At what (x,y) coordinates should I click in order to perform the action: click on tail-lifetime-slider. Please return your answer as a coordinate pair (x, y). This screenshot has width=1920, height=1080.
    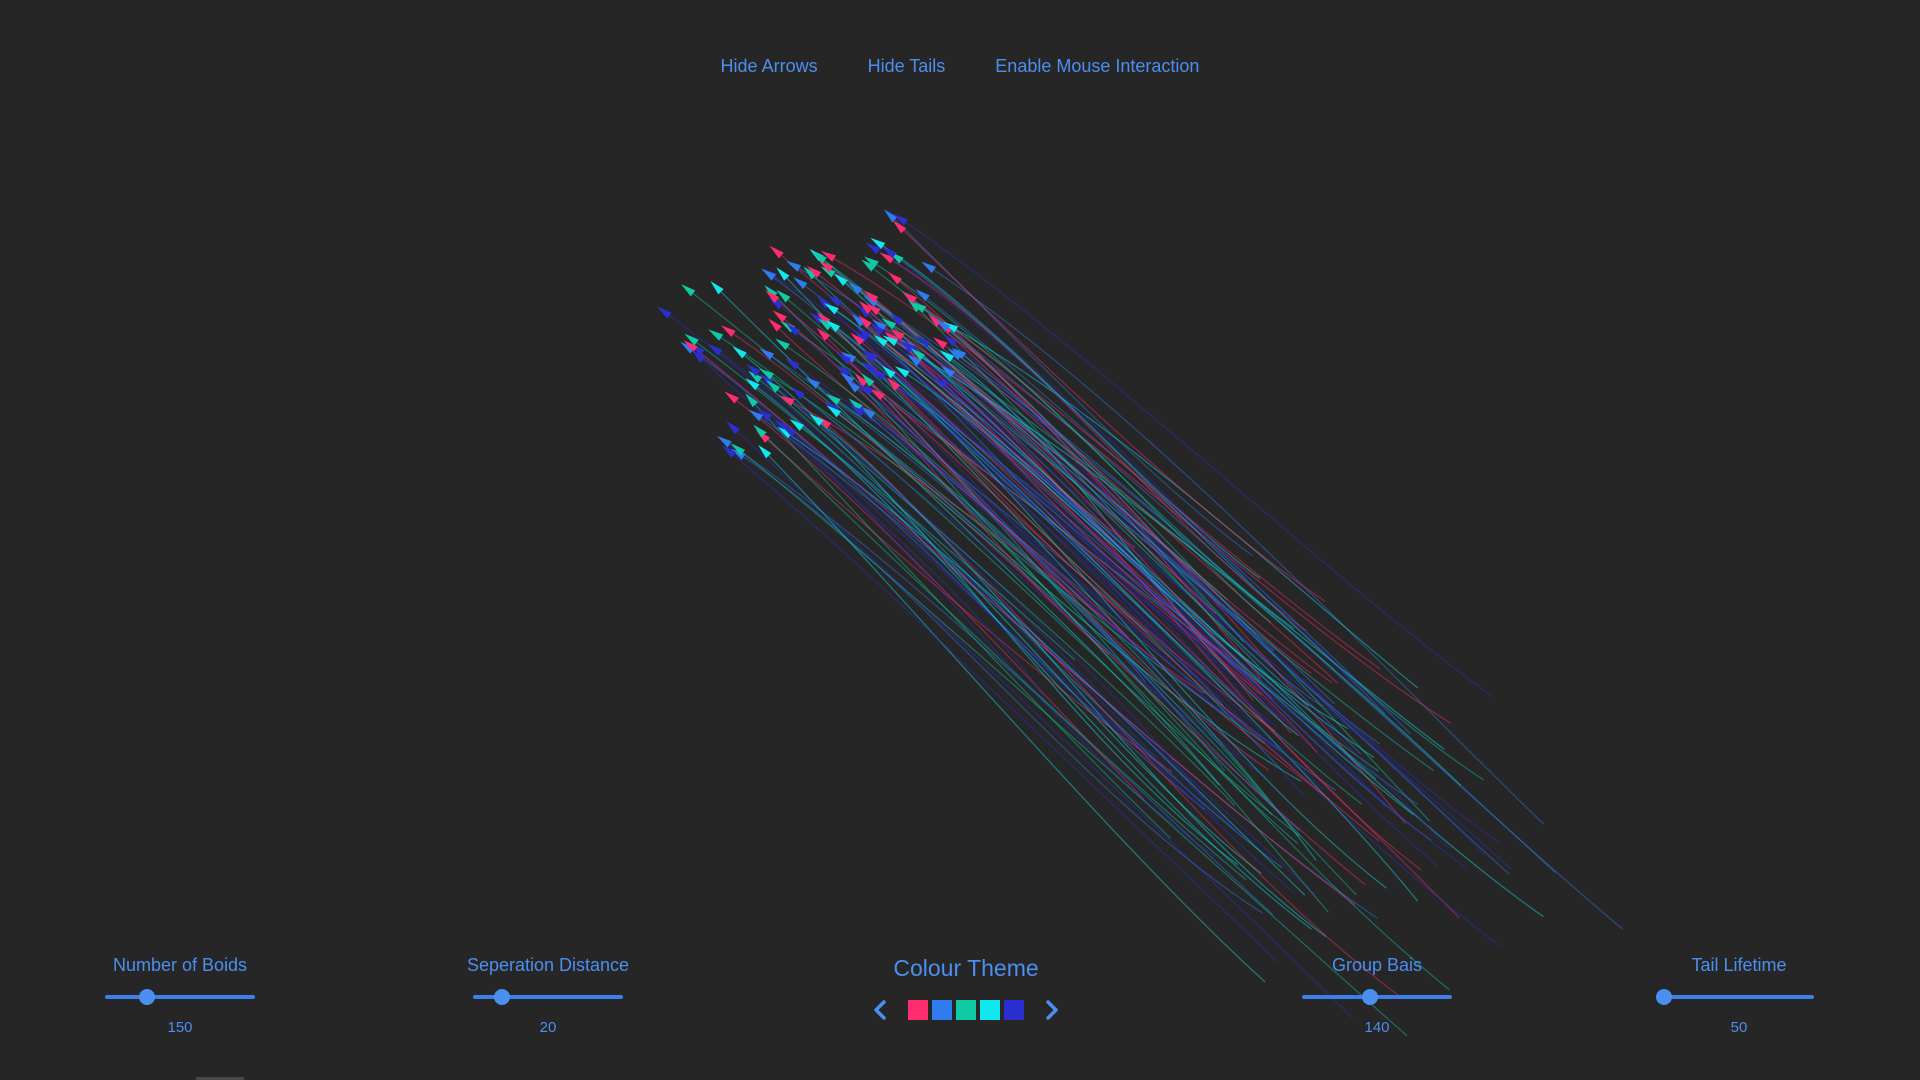
    Looking at the image, I should click on (1735, 997).